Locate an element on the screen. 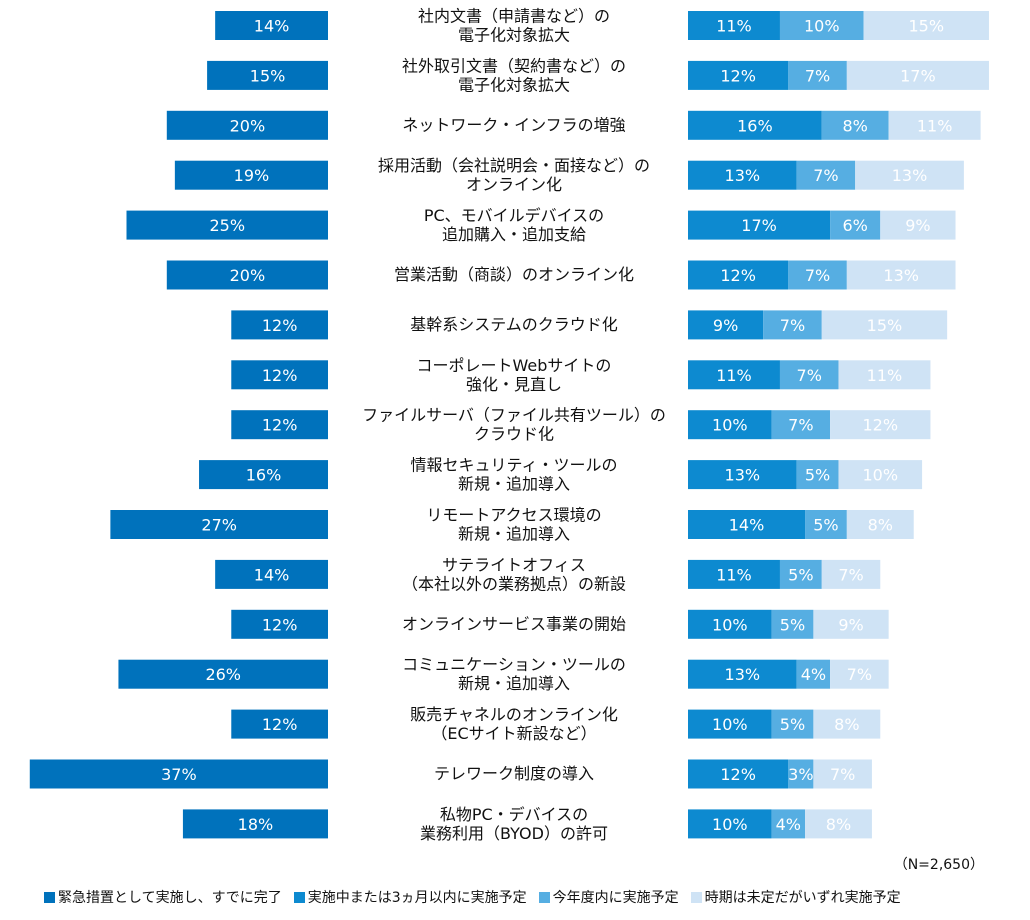 The height and width of the screenshot is (920, 1030). category-label-line: 強化・見直し is located at coordinates (514, 384).